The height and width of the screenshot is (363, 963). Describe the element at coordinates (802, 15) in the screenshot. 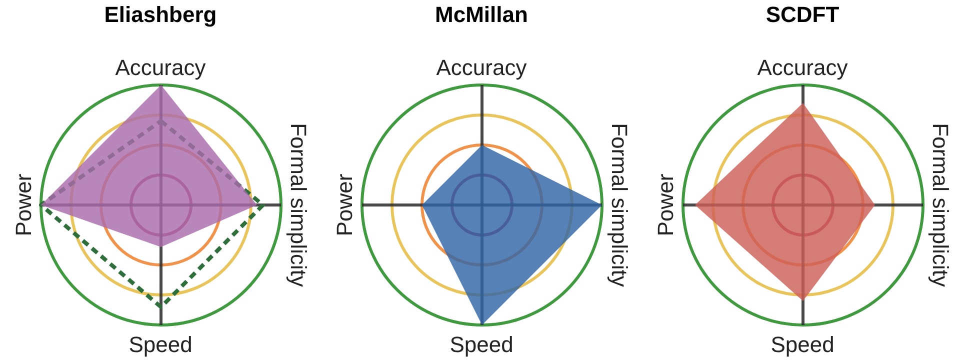

I see `chart-title: SCDFT` at that location.